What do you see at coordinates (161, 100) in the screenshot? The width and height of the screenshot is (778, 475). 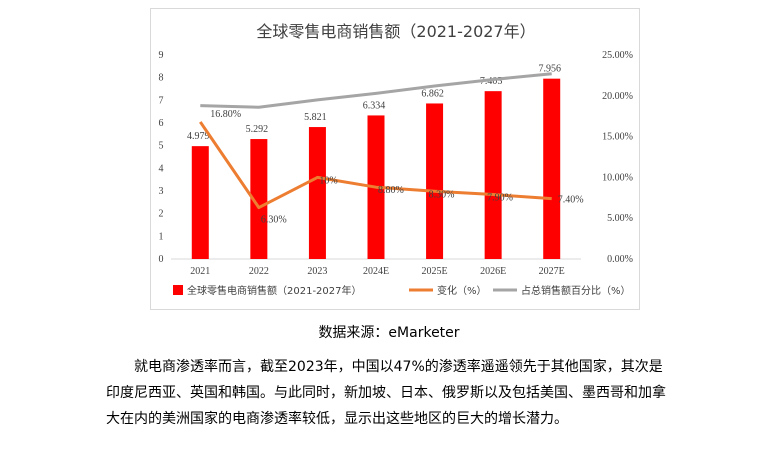 I see `left-axis-tick-label: 7` at bounding box center [161, 100].